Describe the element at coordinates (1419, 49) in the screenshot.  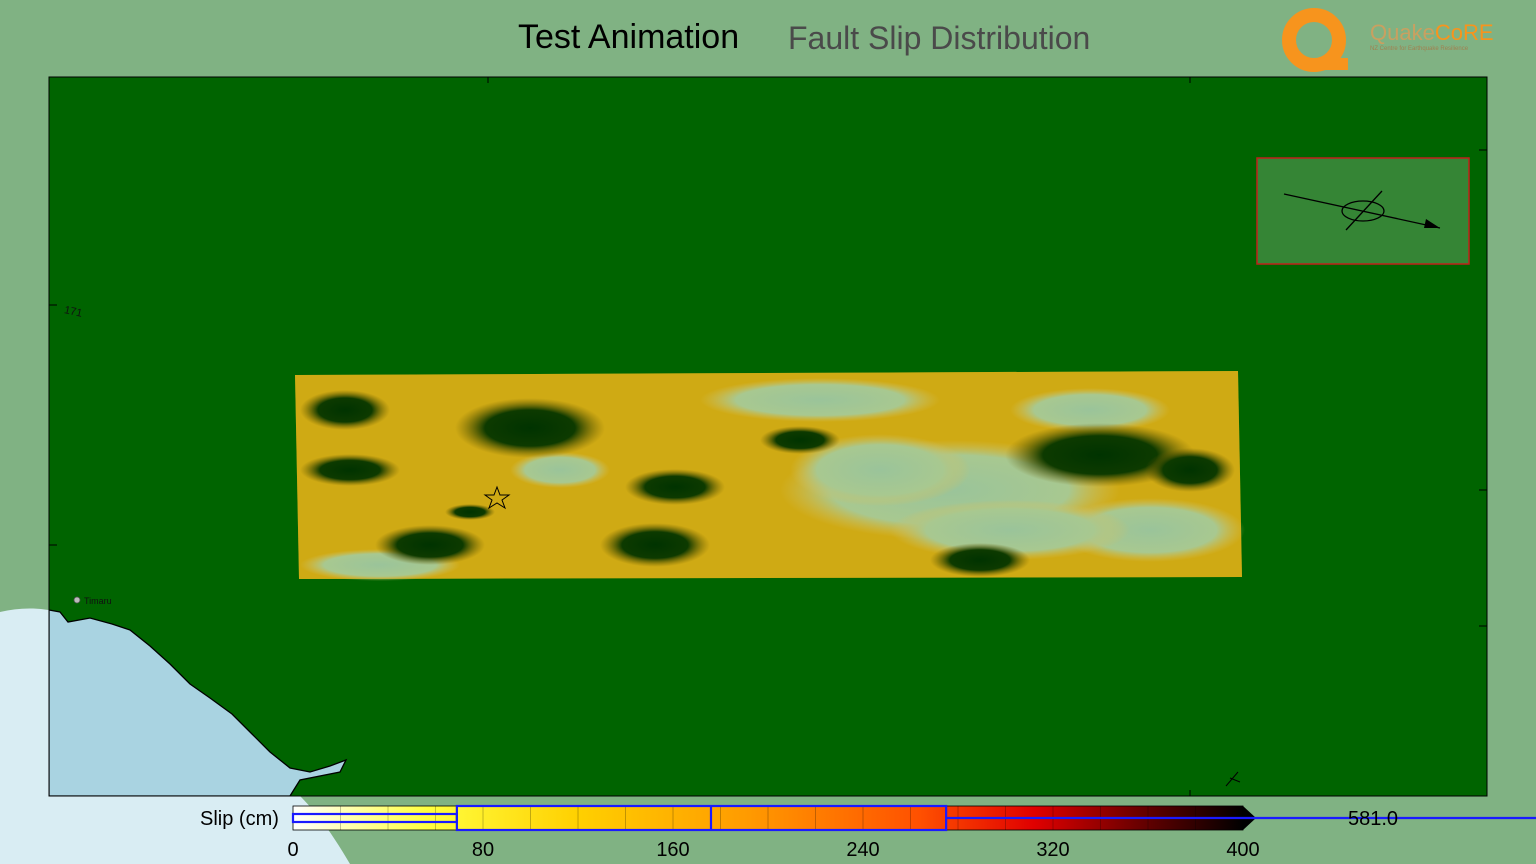
I see `logo-tagline: NZ Centre for Earthquake Resilience` at that location.